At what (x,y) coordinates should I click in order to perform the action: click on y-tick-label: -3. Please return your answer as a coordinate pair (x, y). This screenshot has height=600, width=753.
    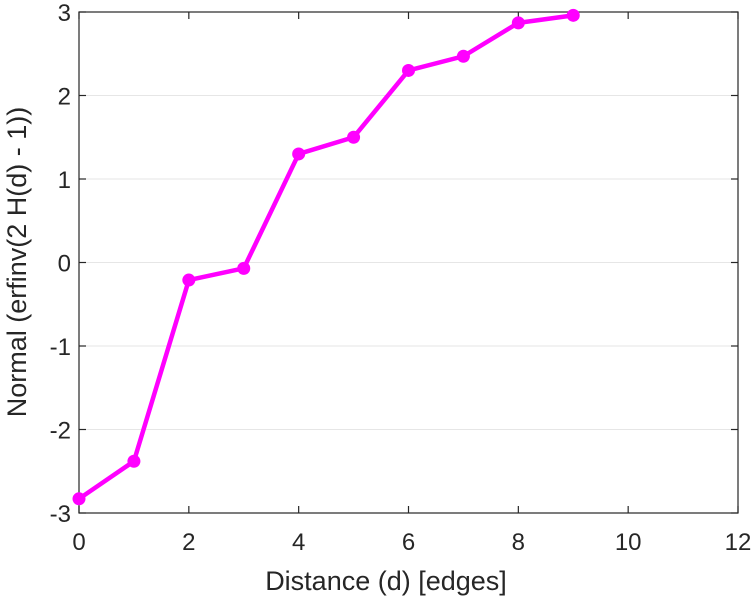
    Looking at the image, I should click on (60, 514).